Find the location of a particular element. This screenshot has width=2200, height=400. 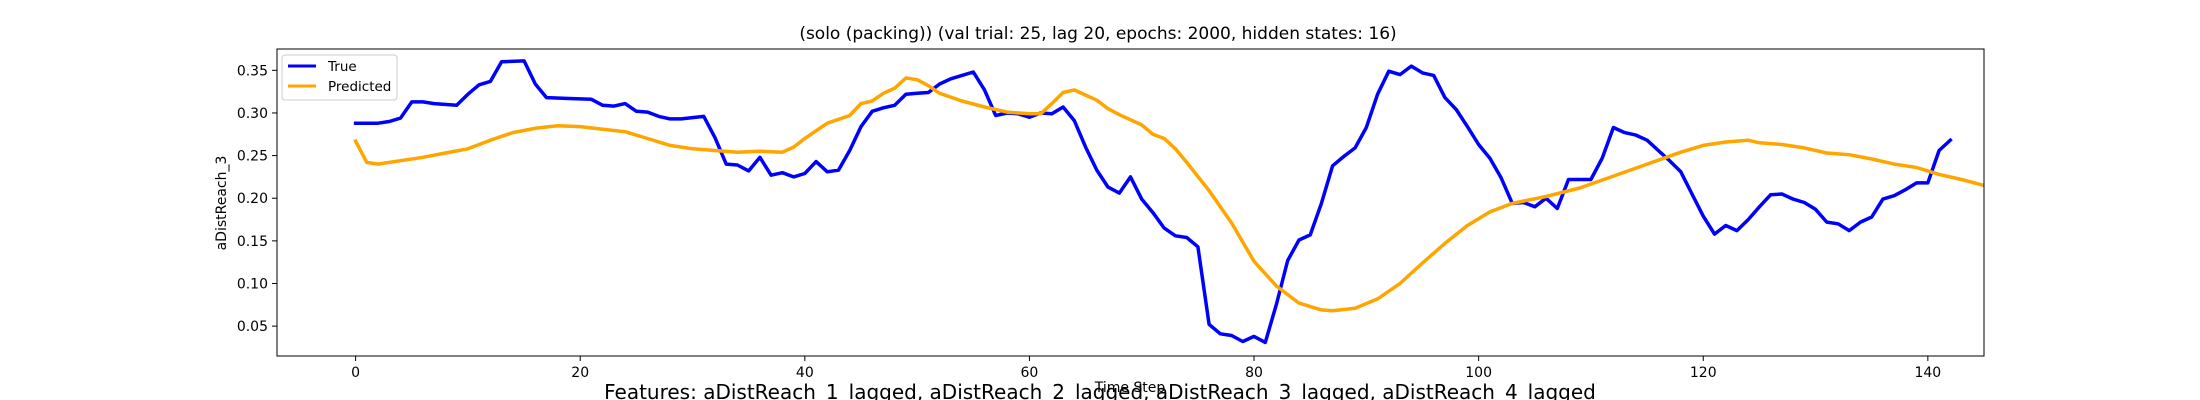

y-tick-label: 0.35 is located at coordinates (252, 71).